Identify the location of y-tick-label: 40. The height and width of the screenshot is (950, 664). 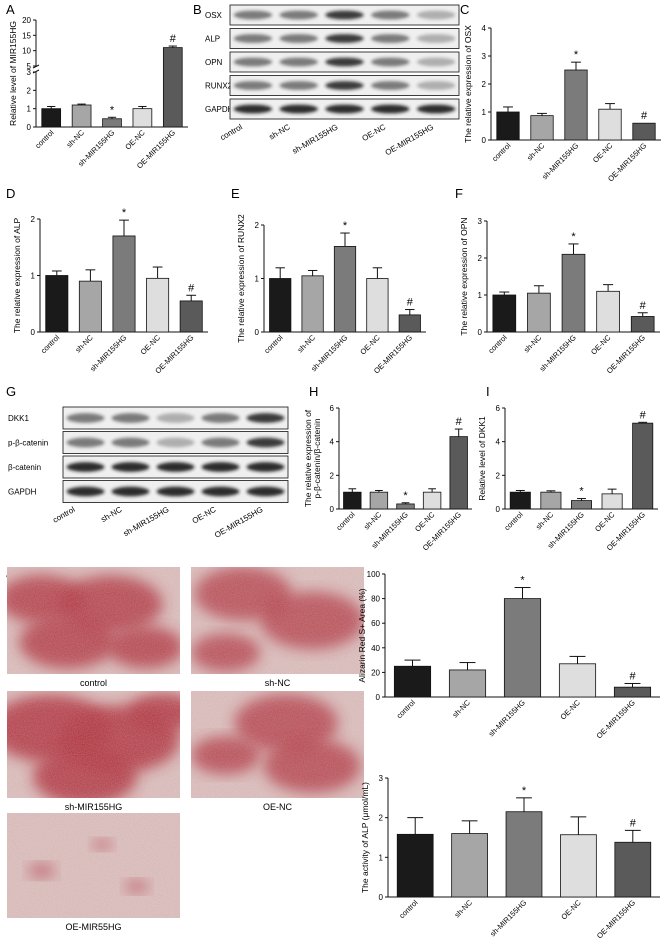
(375, 648).